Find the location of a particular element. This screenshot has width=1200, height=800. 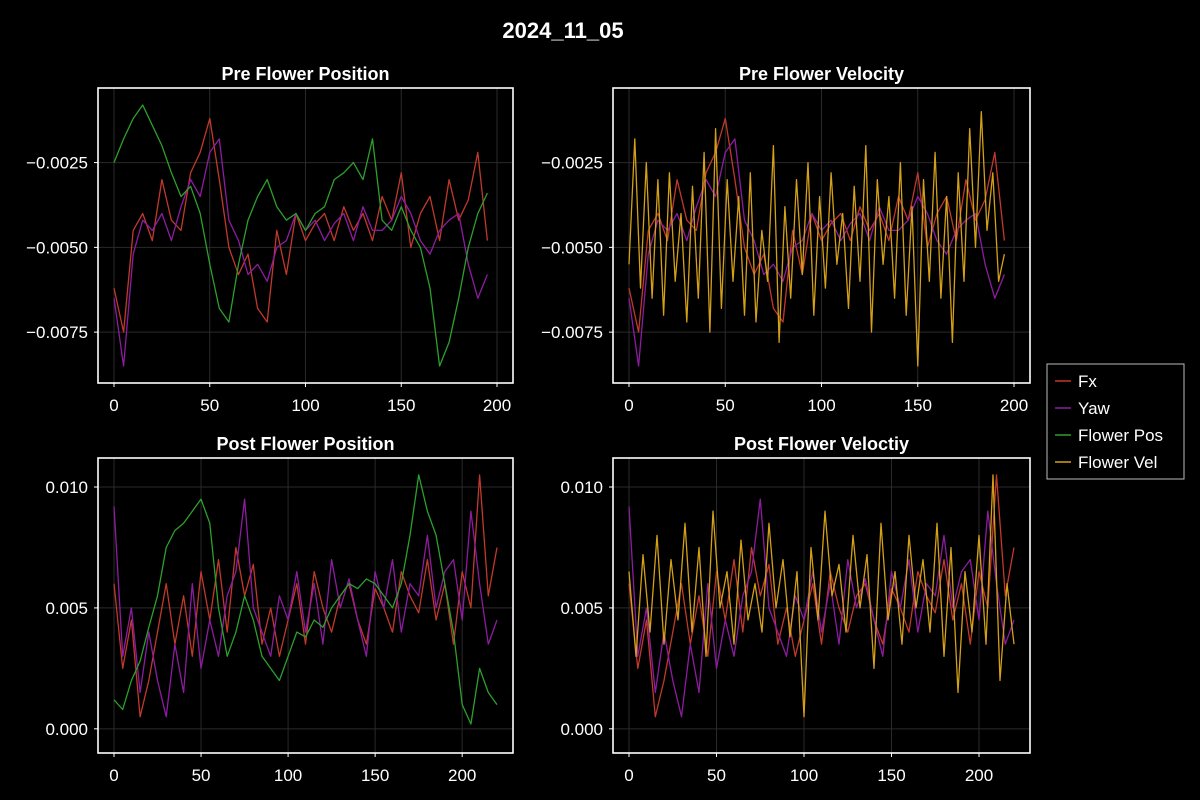

panel-title: Pre Flower Position is located at coordinates (305, 74).